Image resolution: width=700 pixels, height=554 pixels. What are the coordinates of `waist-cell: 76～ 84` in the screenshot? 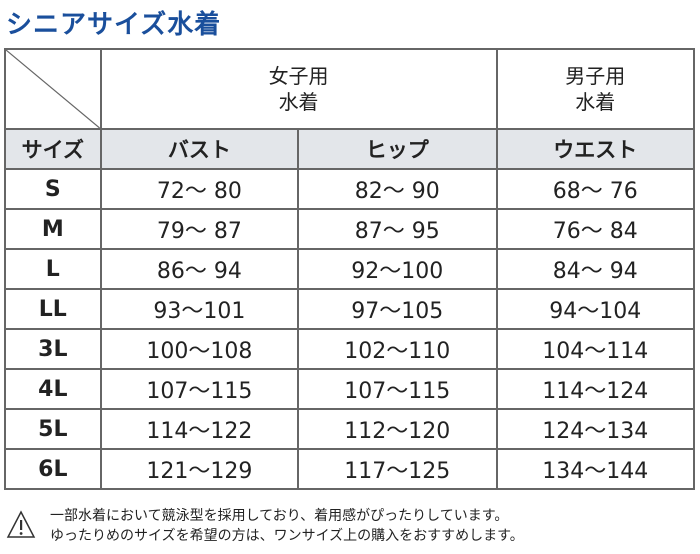 It's located at (595, 229).